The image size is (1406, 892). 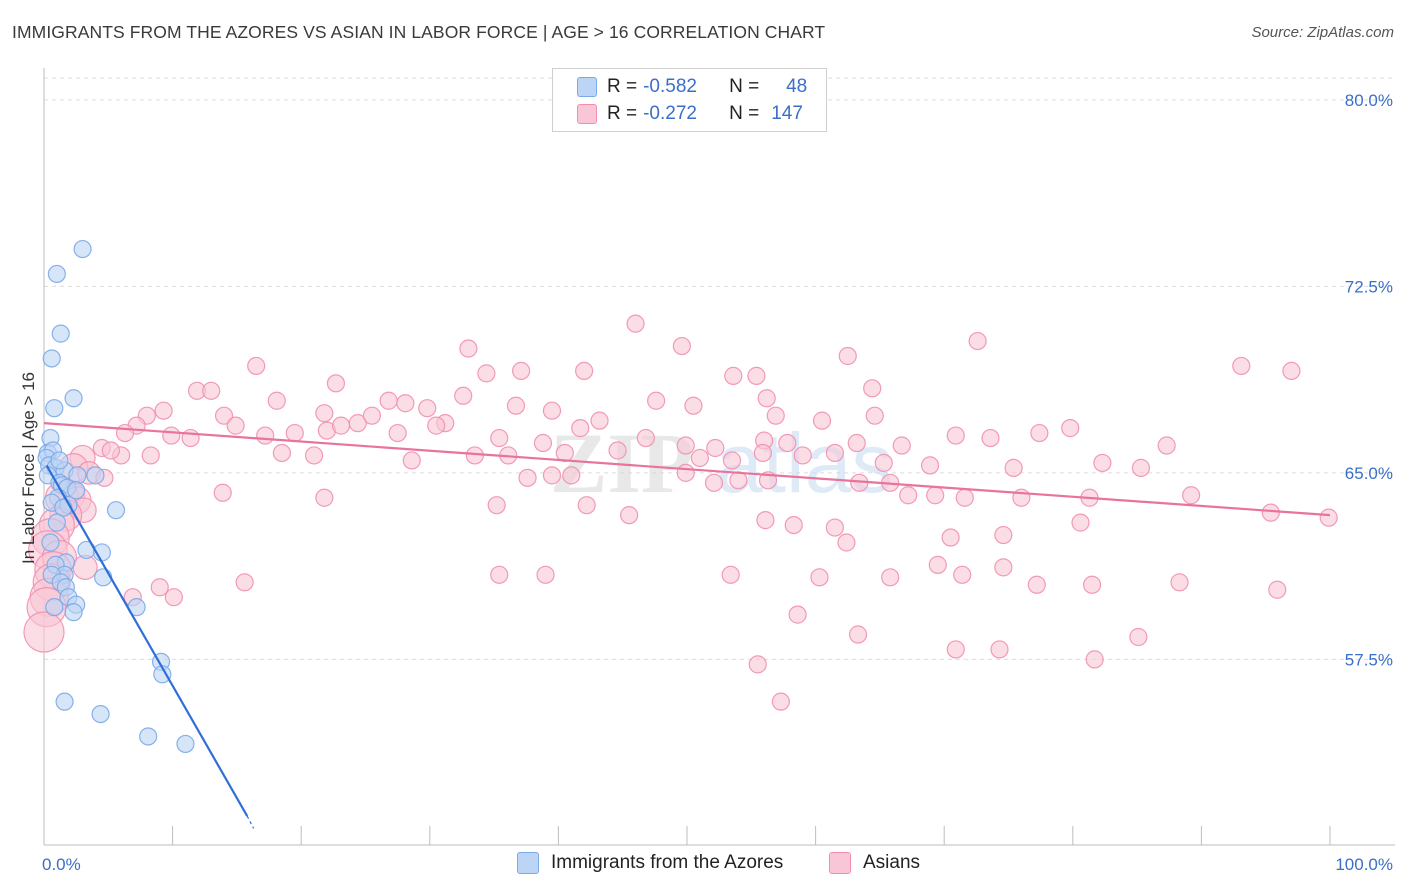 What do you see at coordinates (667, 862) in the screenshot?
I see `azores-legend-label: Immigrants from the Azores` at bounding box center [667, 862].